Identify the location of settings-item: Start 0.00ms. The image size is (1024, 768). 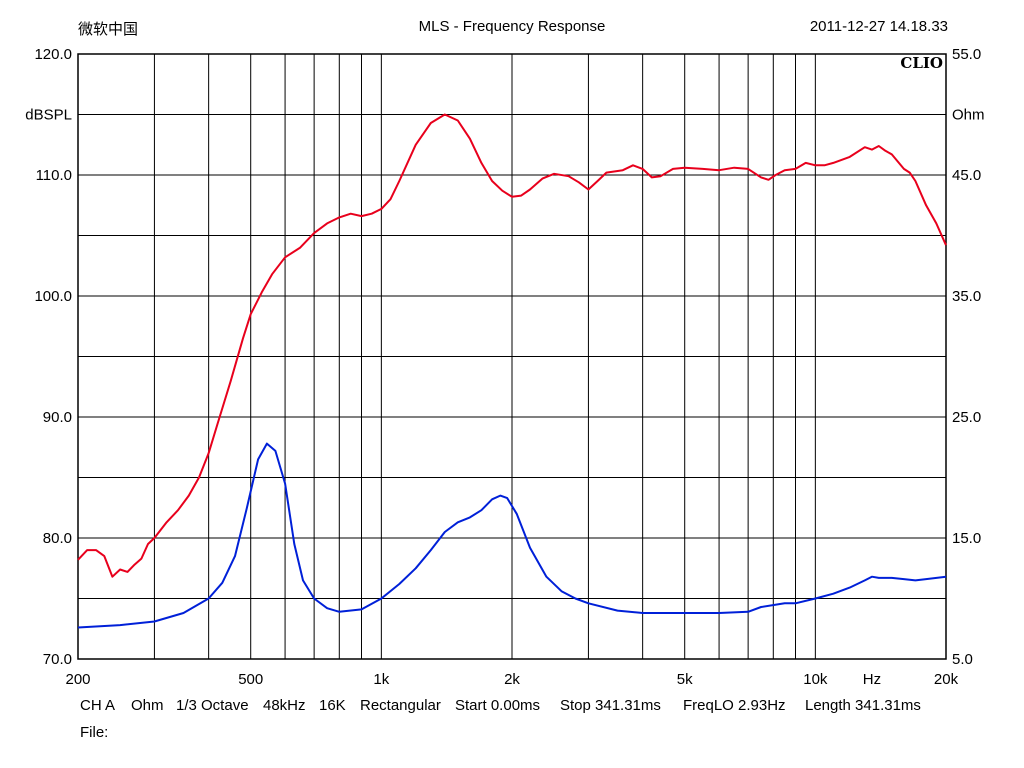
(498, 705).